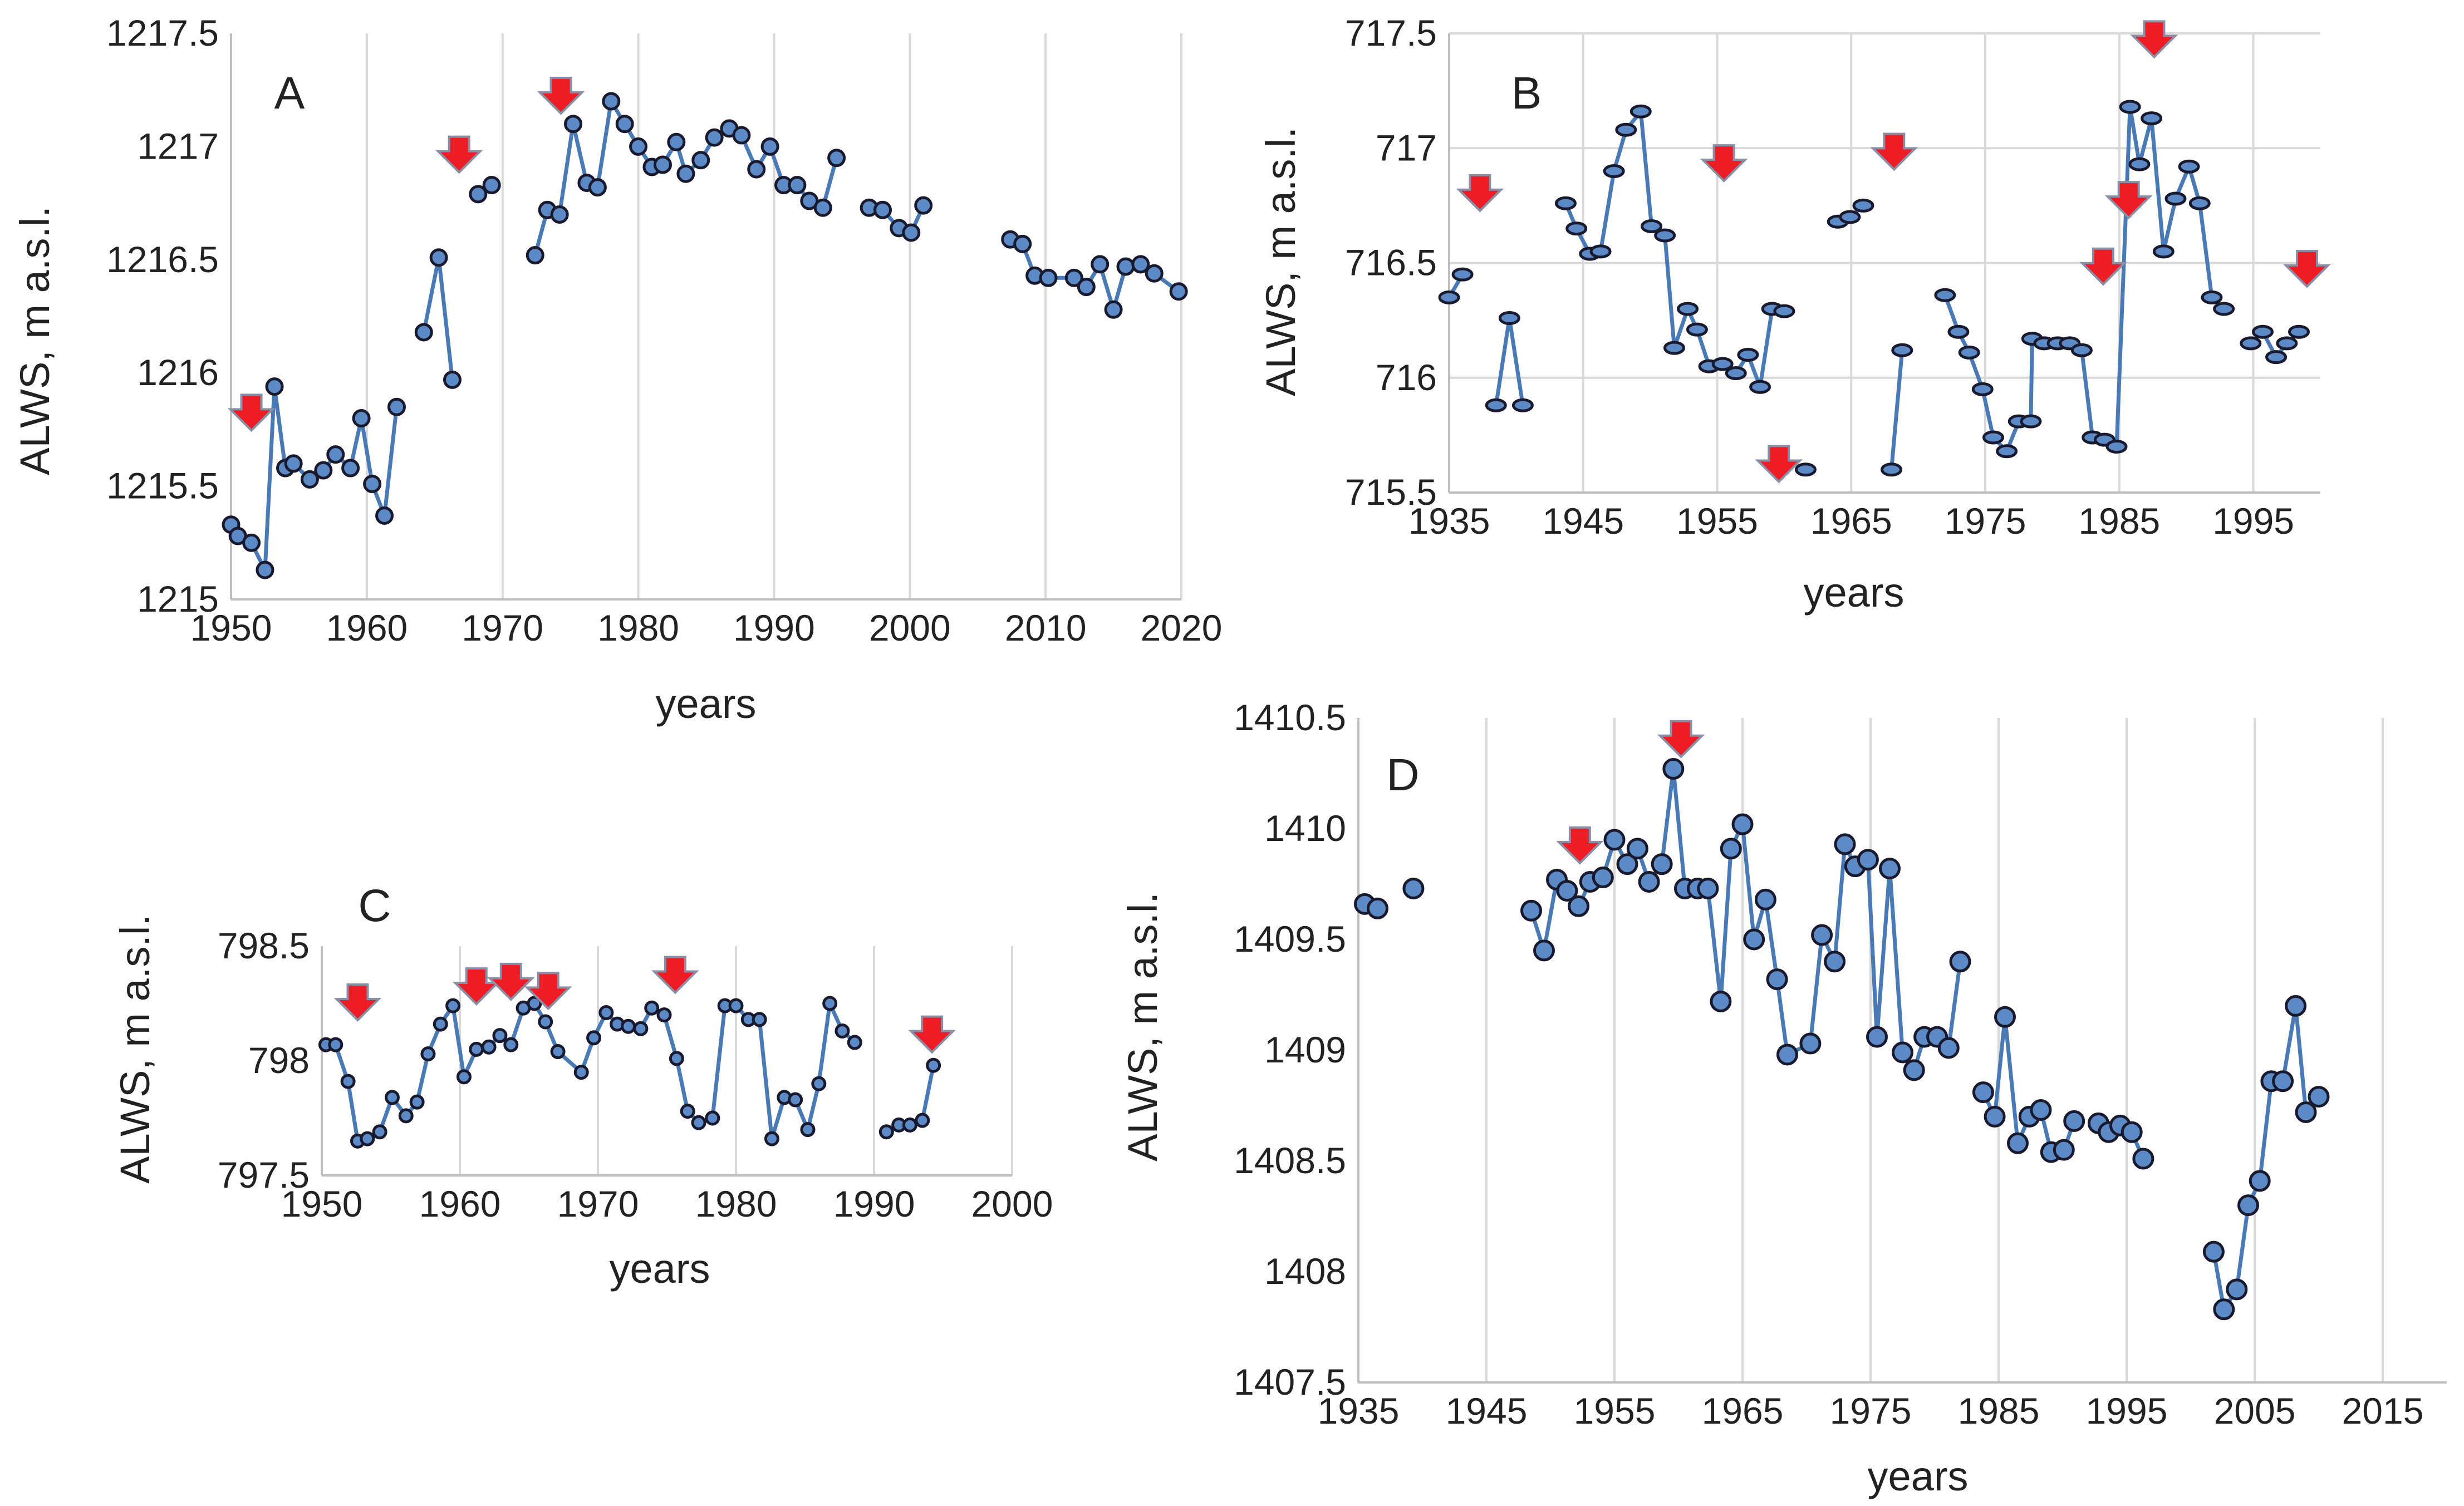 The width and height of the screenshot is (2464, 1506). What do you see at coordinates (279, 1060) in the screenshot?
I see `panel-c-y-tick-label: 798` at bounding box center [279, 1060].